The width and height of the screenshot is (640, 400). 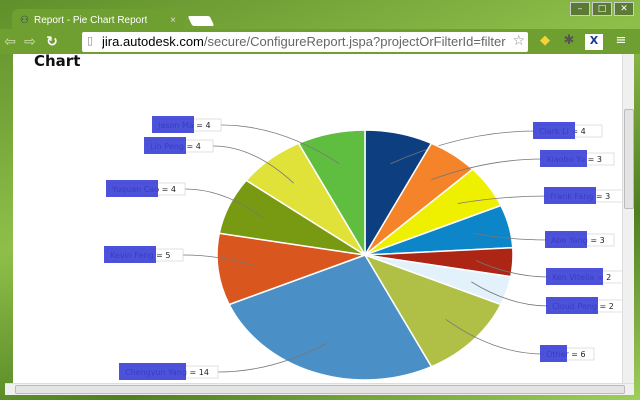 What do you see at coordinates (602, 9) in the screenshot?
I see `maximize-button: □` at bounding box center [602, 9].